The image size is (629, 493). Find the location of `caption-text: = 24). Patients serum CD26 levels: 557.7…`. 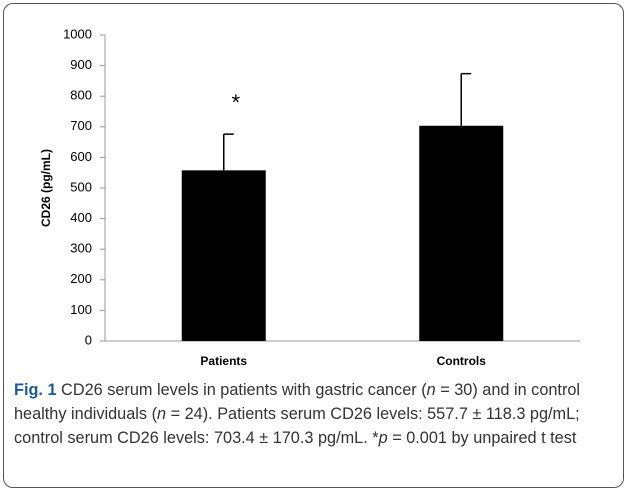

caption-text: = 24). Patients serum CD26 levels: 557.7… is located at coordinates (297, 426).